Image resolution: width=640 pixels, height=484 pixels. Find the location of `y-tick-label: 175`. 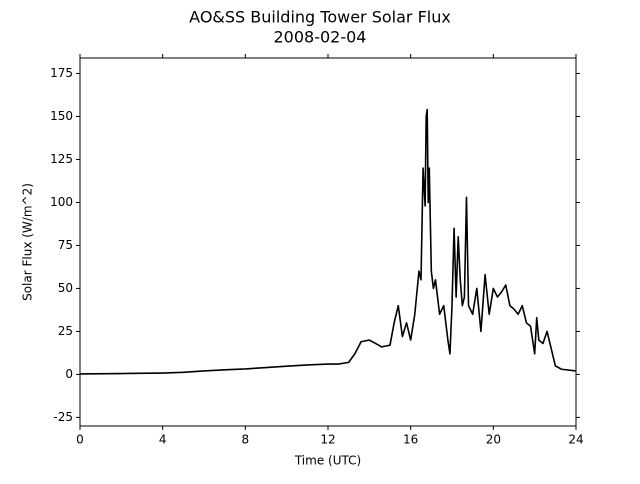

y-tick-label: 175 is located at coordinates (61, 73).